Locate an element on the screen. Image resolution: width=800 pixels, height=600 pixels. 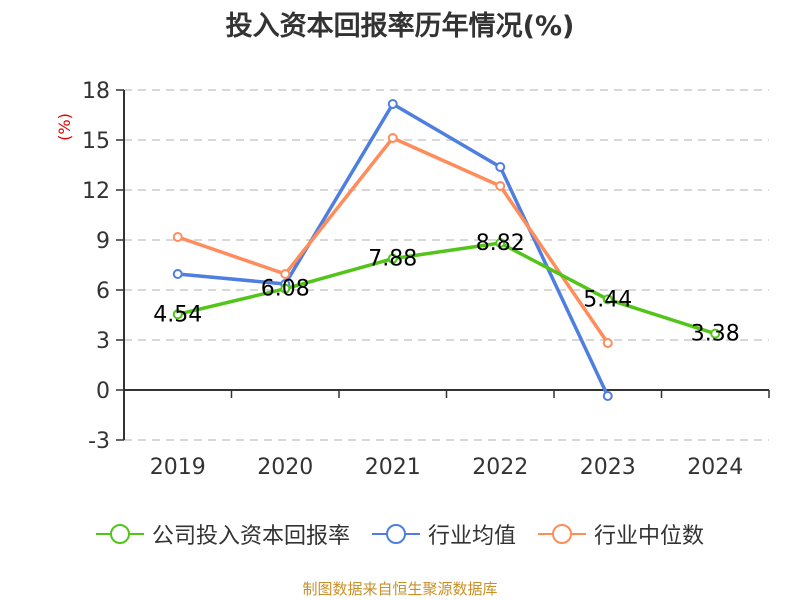
legend-item-company: 公司投入资本回报率 is located at coordinates (222, 534).